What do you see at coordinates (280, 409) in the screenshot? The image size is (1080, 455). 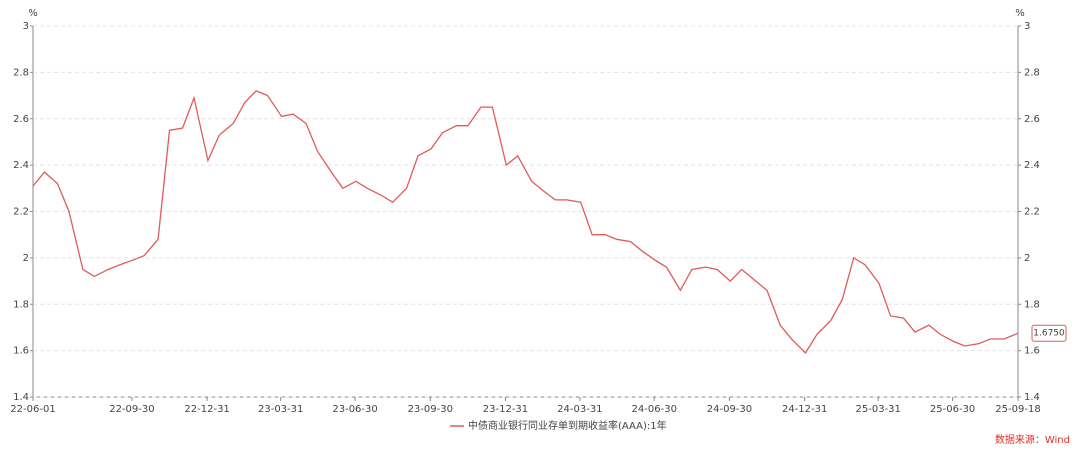 I see `x-tick-label: 23-03-31` at bounding box center [280, 409].